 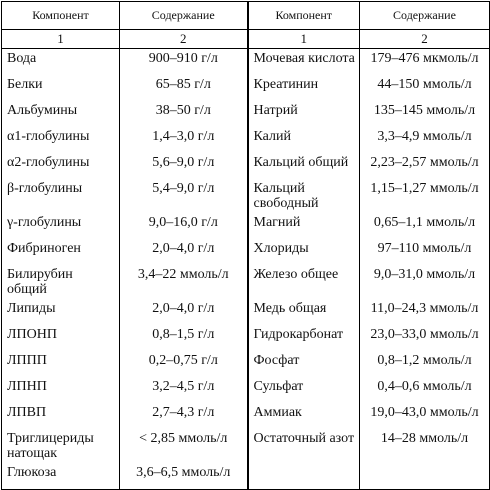 I want to click on table-row: ЛПНП 3,2–4,5 г/л Сульфат 0,4–0,6 ммоль/л, so click(x=245, y=390).